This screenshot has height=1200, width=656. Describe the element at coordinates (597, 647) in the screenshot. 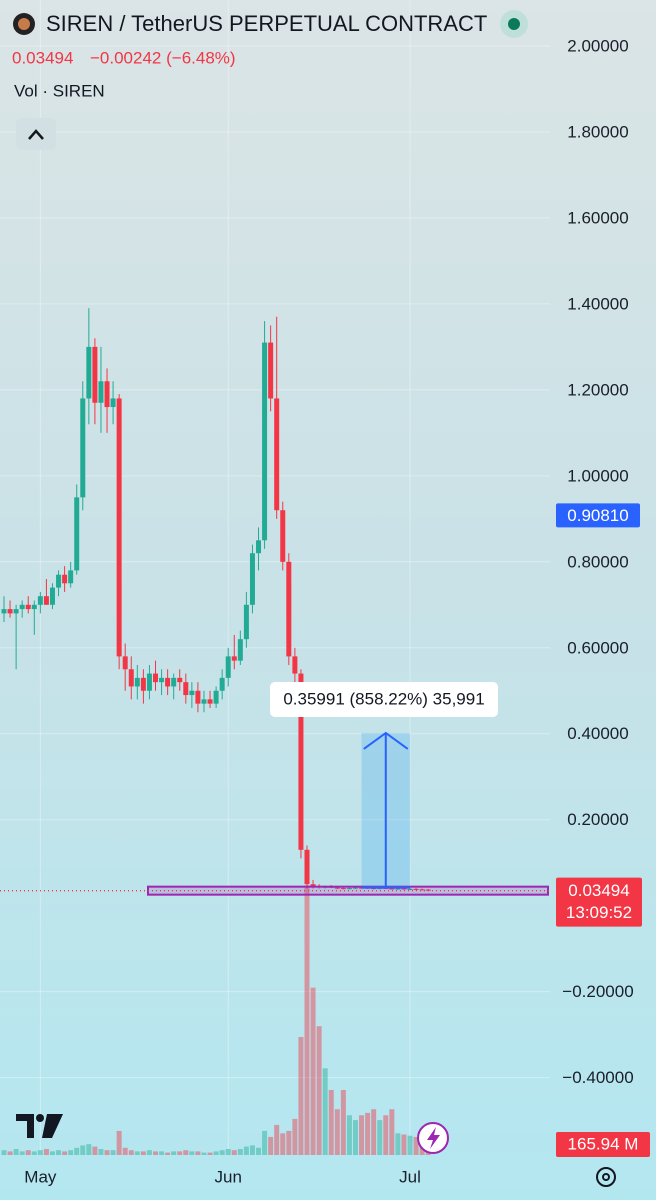

I see `y-tick-label: 0.60000` at that location.